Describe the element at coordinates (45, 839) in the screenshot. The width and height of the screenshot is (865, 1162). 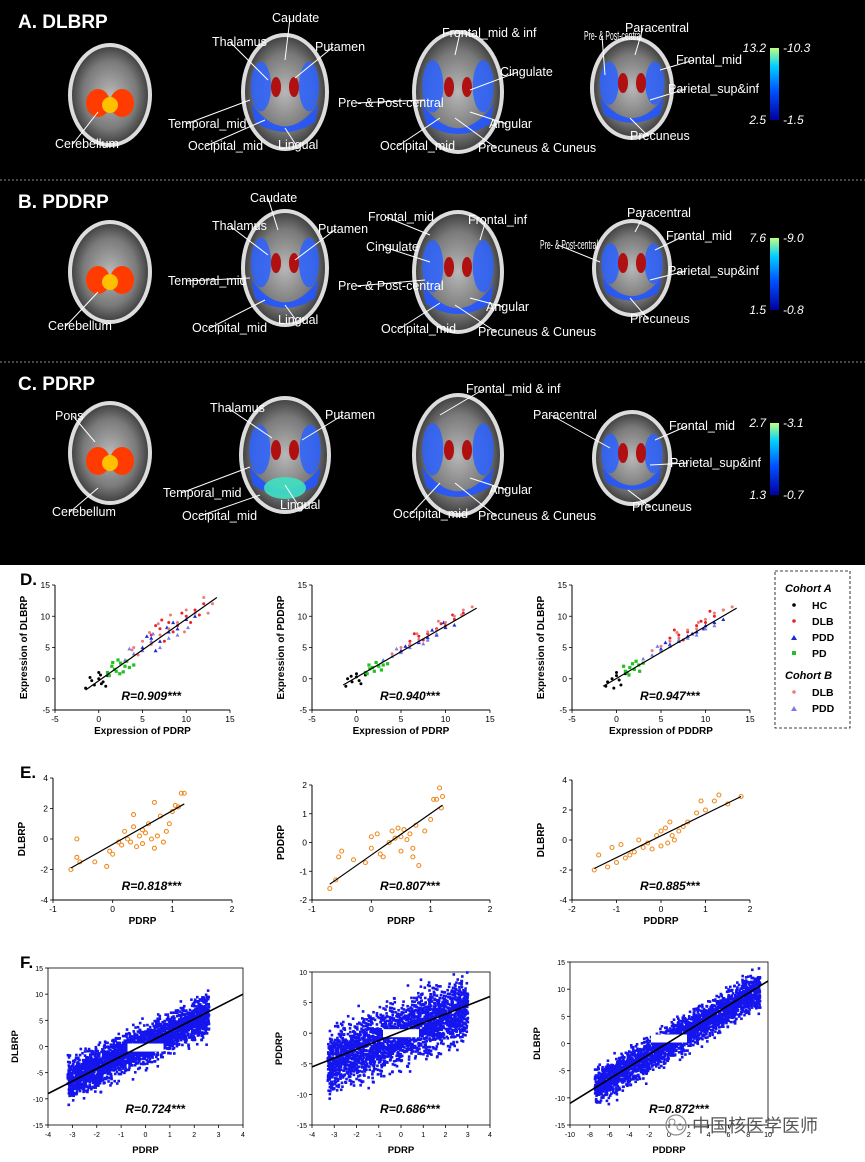
I see `y-tick-label: 0` at that location.